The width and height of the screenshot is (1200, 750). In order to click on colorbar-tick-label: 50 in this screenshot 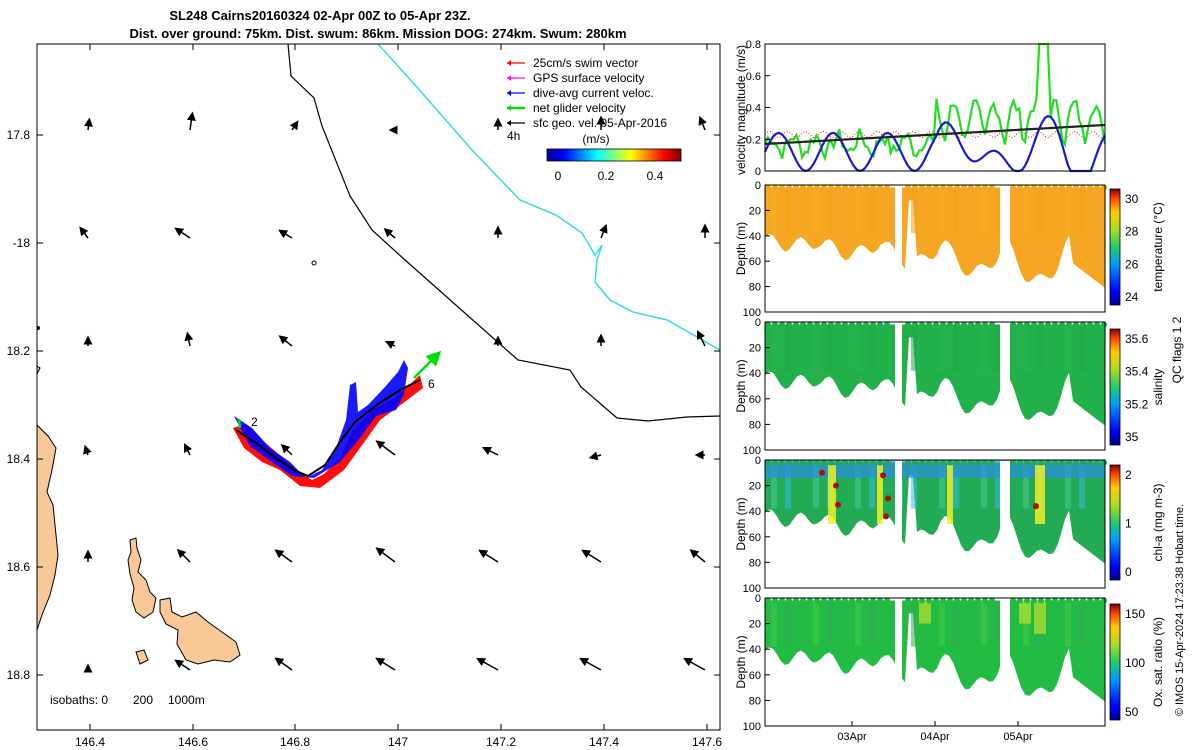, I will do `click(1132, 712)`.